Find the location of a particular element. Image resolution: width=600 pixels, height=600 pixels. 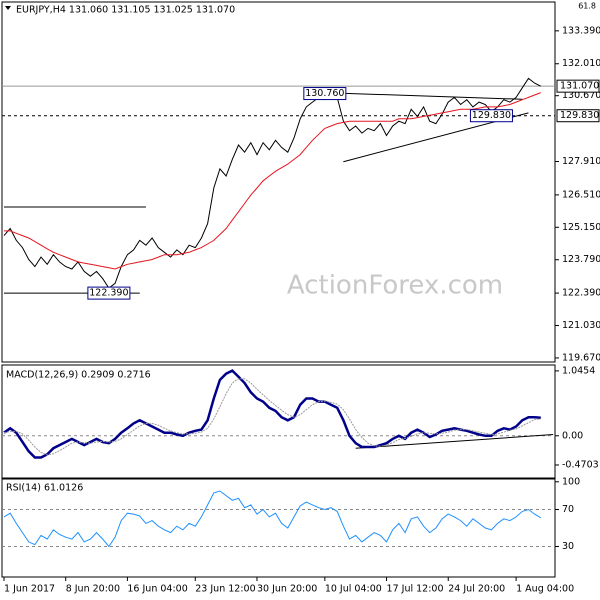

x-tick-label: 10 Jul 04:00 is located at coordinates (353, 589).